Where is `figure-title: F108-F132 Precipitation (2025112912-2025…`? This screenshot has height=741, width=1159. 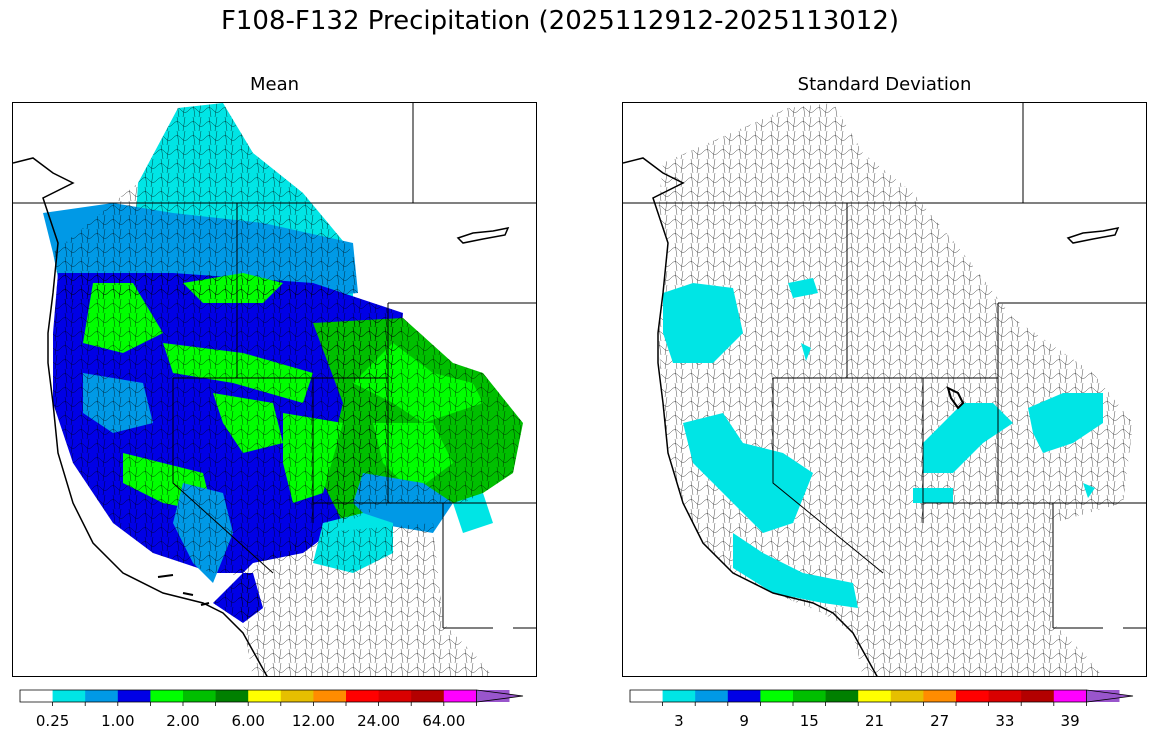 figure-title: F108-F132 Precipitation (2025112912-2025… is located at coordinates (560, 21).